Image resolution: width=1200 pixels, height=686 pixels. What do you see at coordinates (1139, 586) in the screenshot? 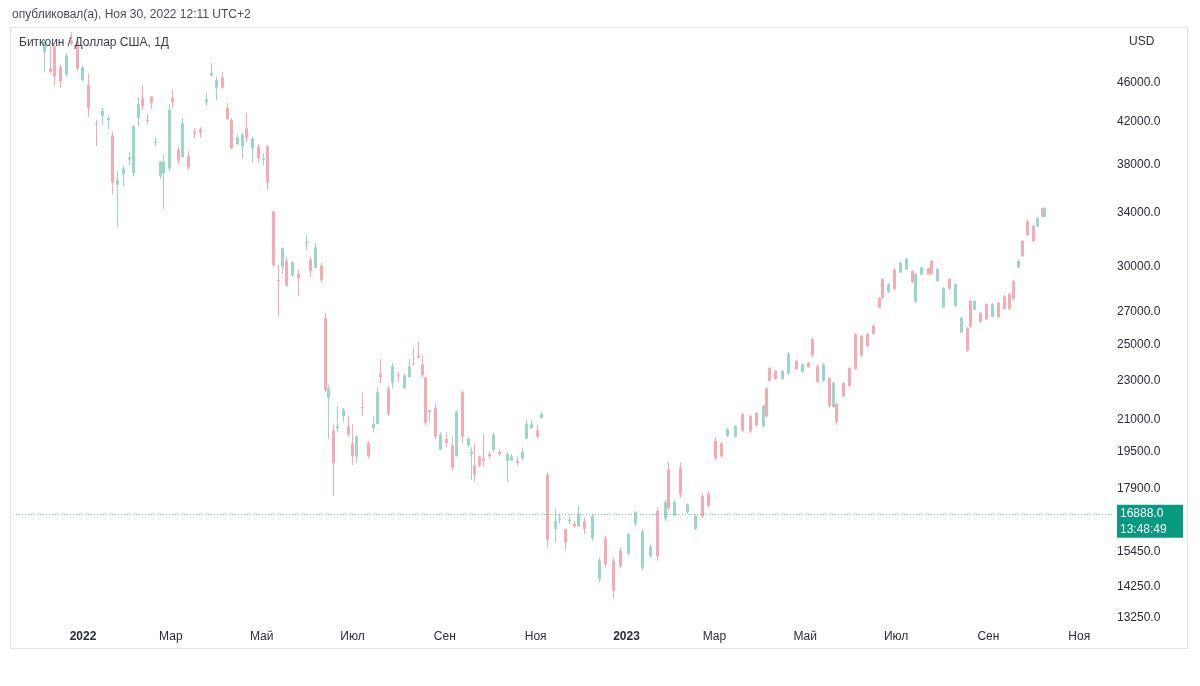
I see `y-tick-label: 14250.0` at bounding box center [1139, 586].